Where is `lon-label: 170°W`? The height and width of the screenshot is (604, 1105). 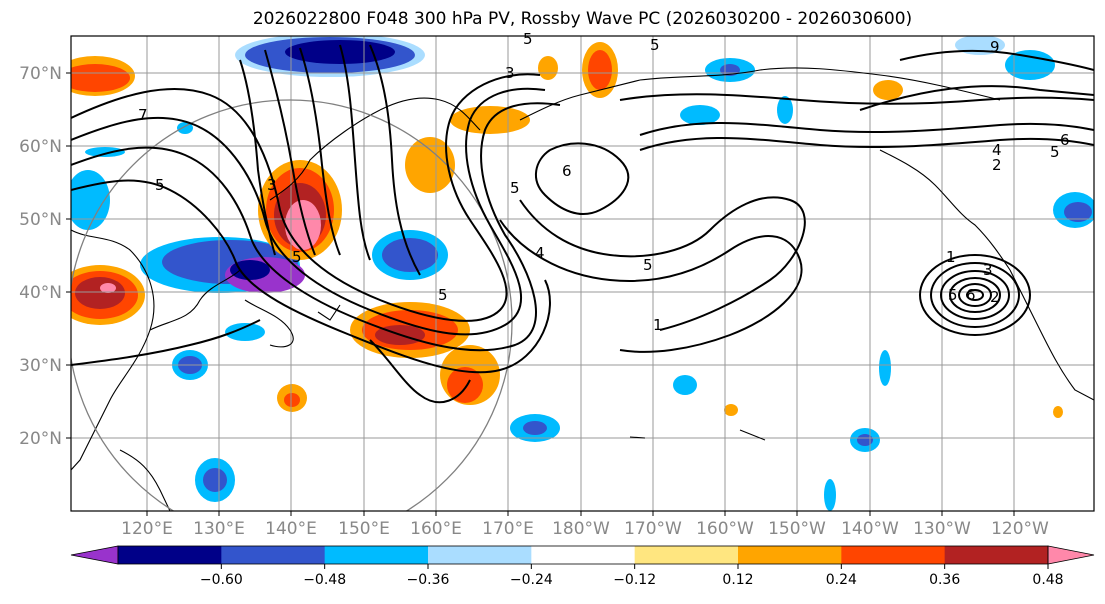
lon-label: 170°W is located at coordinates (653, 529).